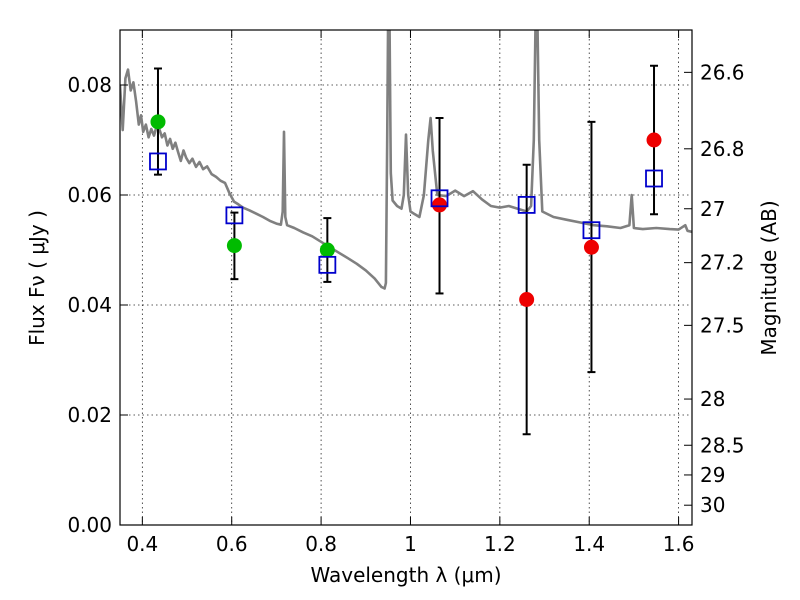 The height and width of the screenshot is (600, 800). What do you see at coordinates (722, 72) in the screenshot?
I see `right-tick-label: 26.6` at bounding box center [722, 72].